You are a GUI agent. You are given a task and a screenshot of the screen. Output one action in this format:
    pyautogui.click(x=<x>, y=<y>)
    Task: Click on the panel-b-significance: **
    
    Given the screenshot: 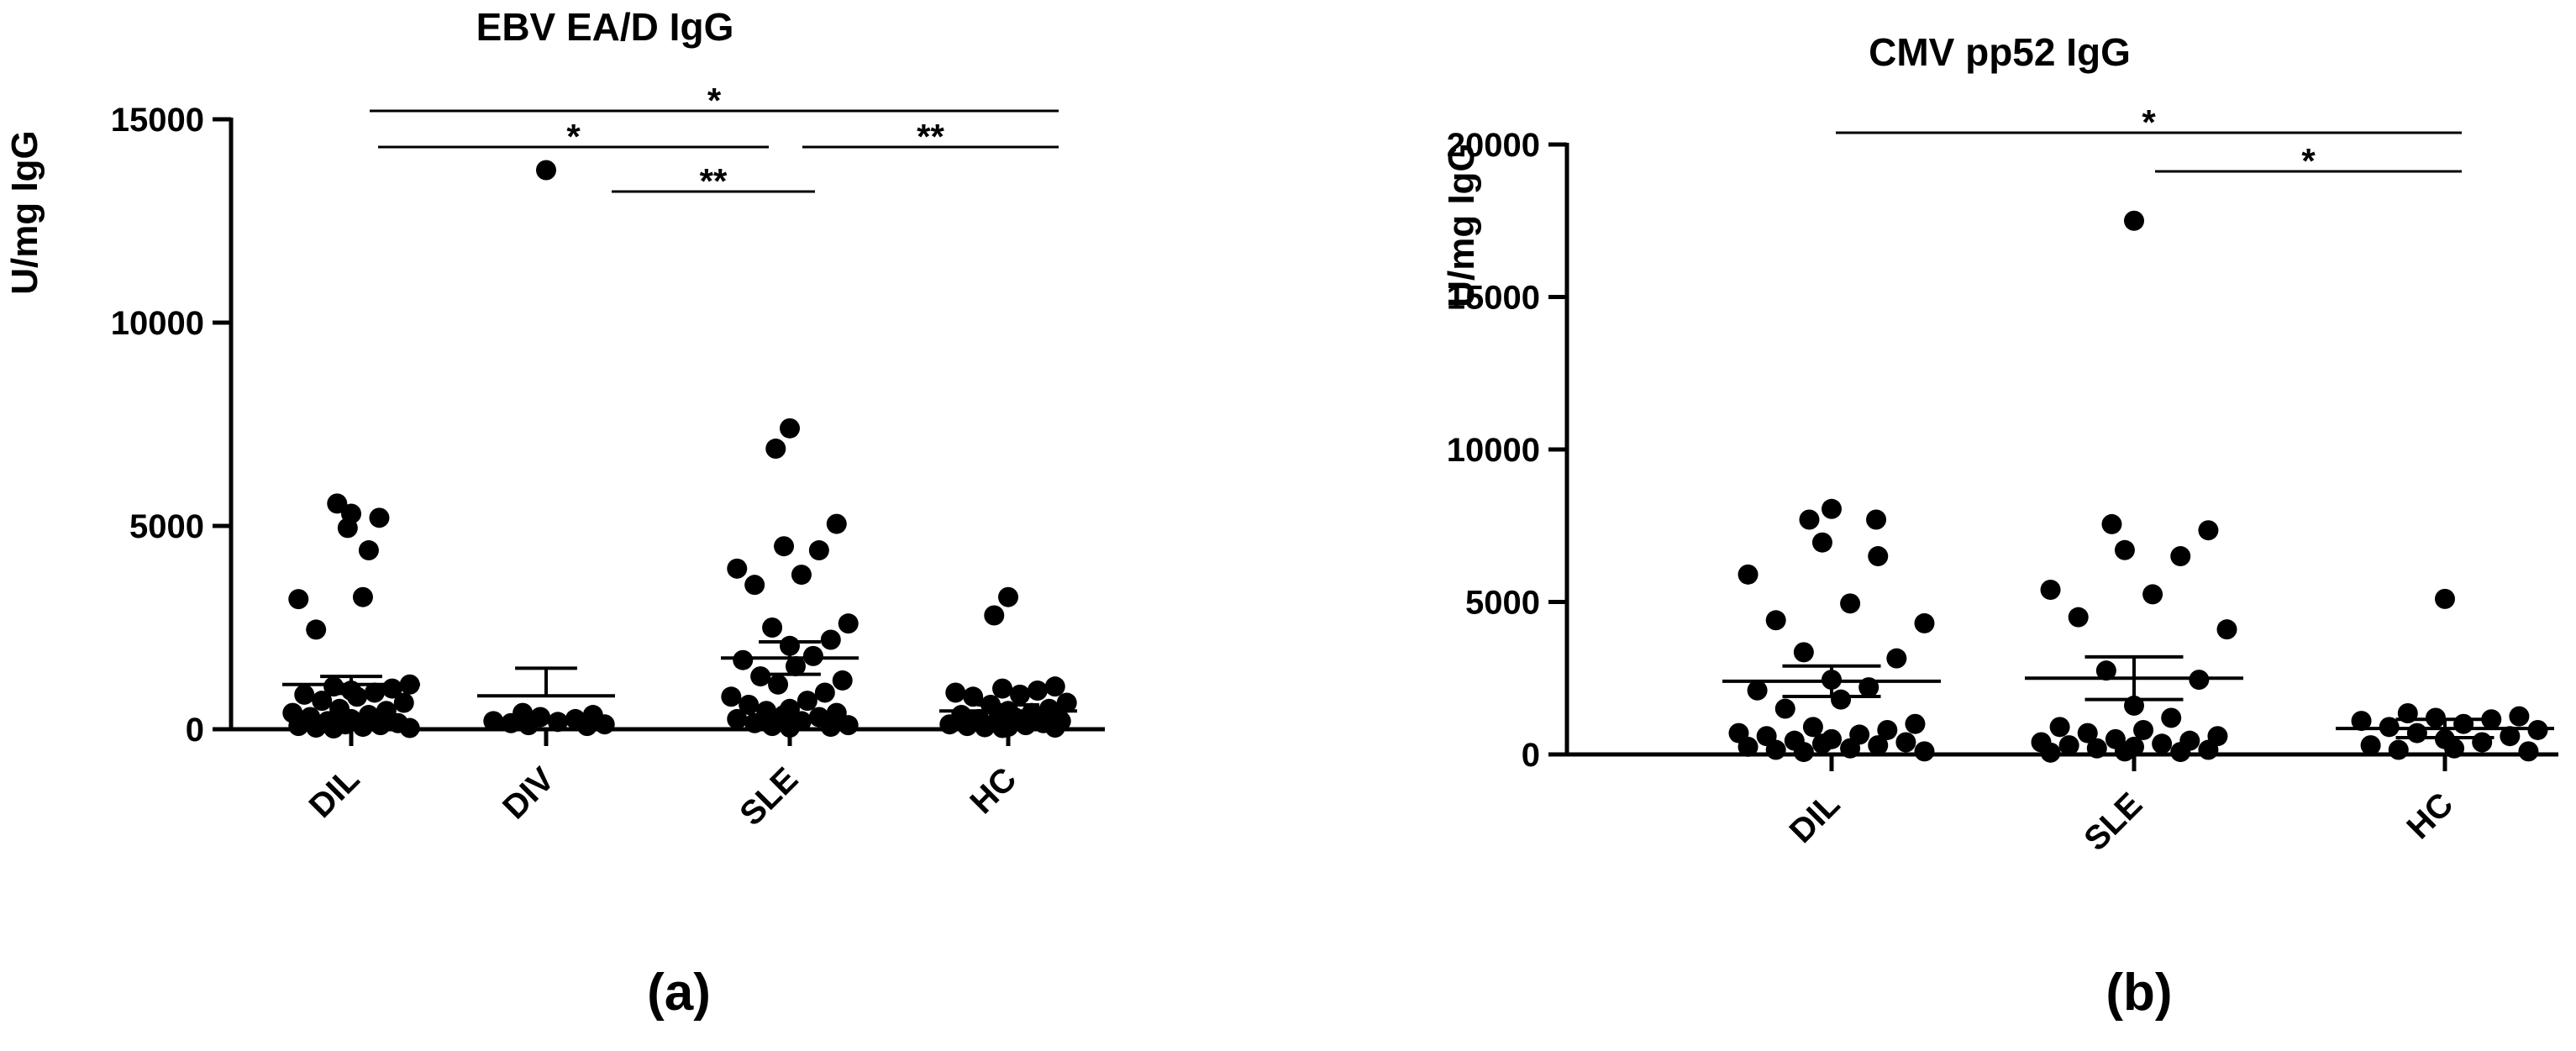 What is the action you would take?
    pyautogui.click(x=2149, y=141)
    